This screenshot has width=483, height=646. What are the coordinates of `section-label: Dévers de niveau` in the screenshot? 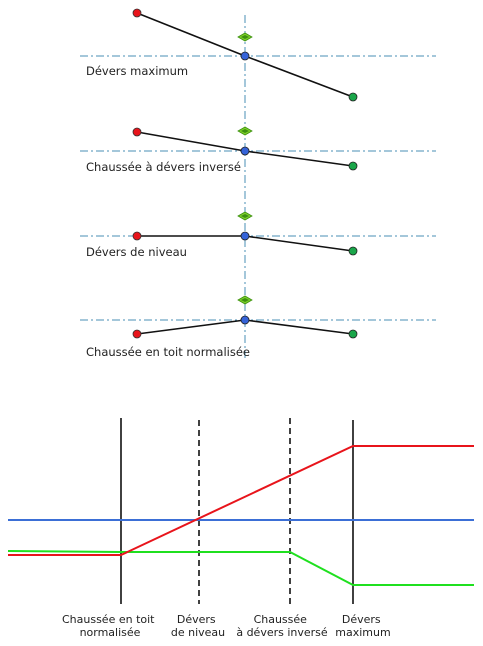 It's located at (136, 252).